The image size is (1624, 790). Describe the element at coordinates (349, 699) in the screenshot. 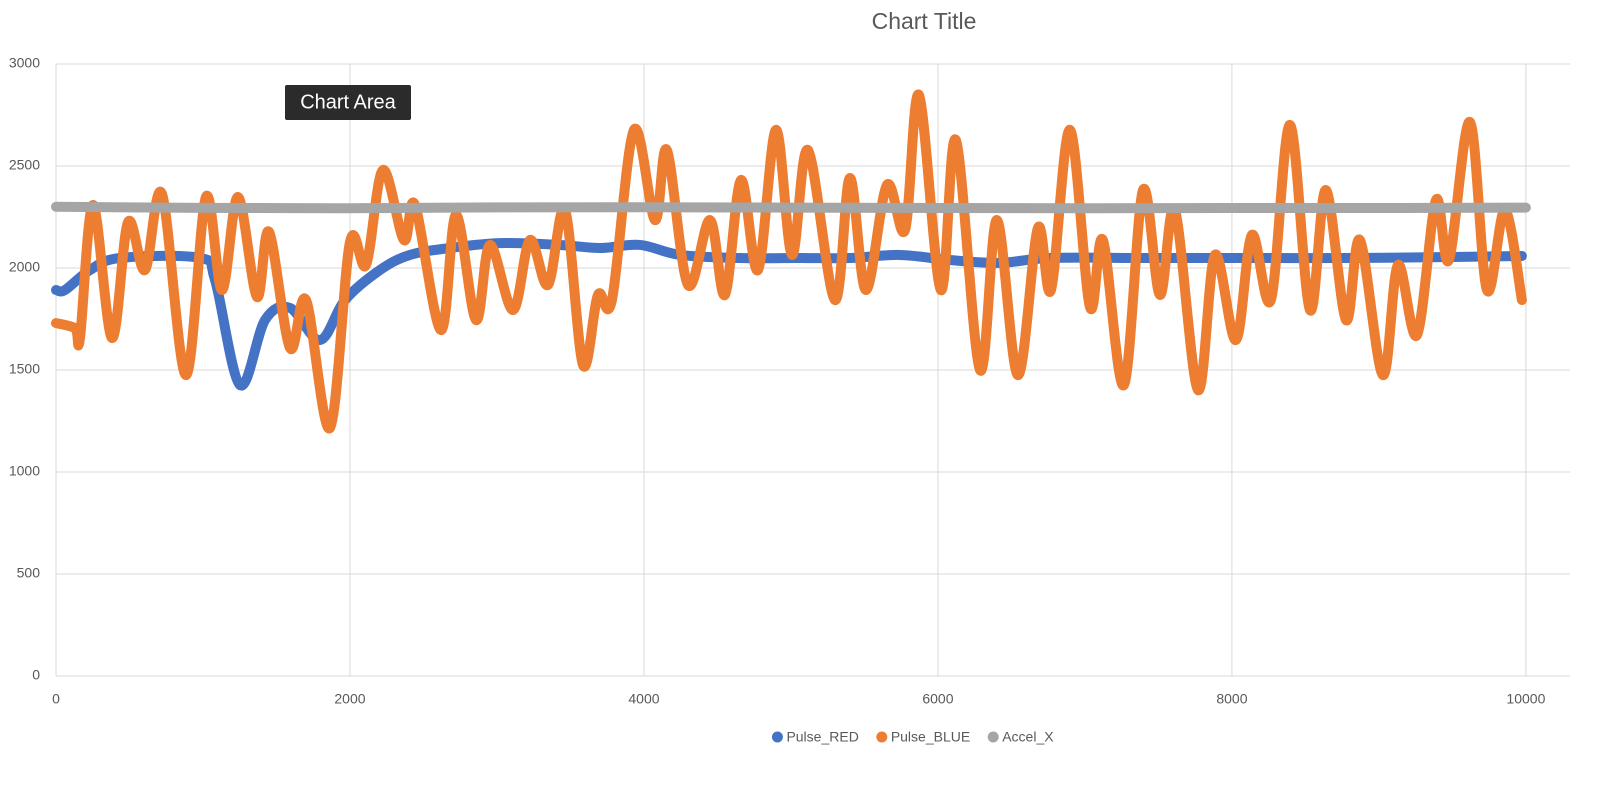

I see `x-tick-label: 2000` at that location.